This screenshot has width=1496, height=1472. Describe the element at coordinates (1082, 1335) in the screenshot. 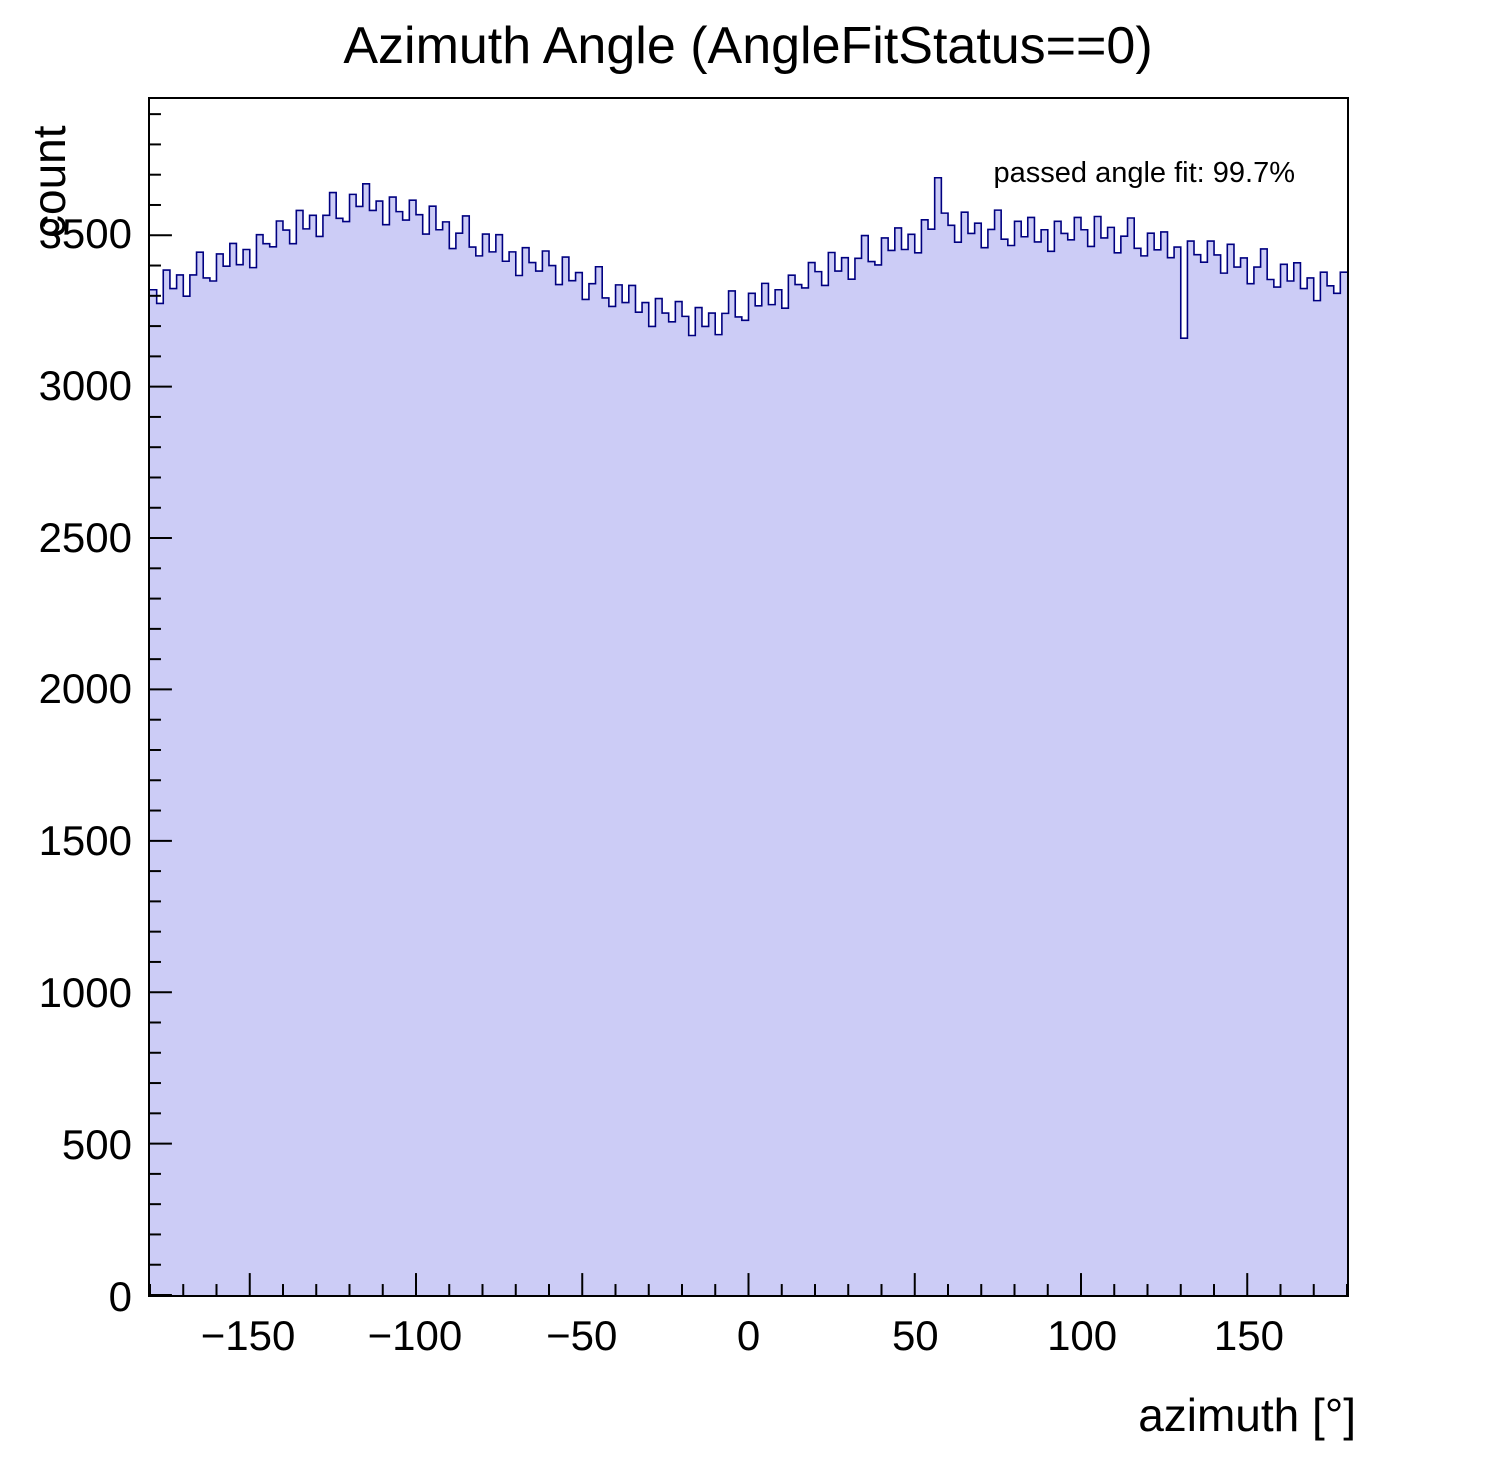

I see `x-tick-label: 100` at that location.